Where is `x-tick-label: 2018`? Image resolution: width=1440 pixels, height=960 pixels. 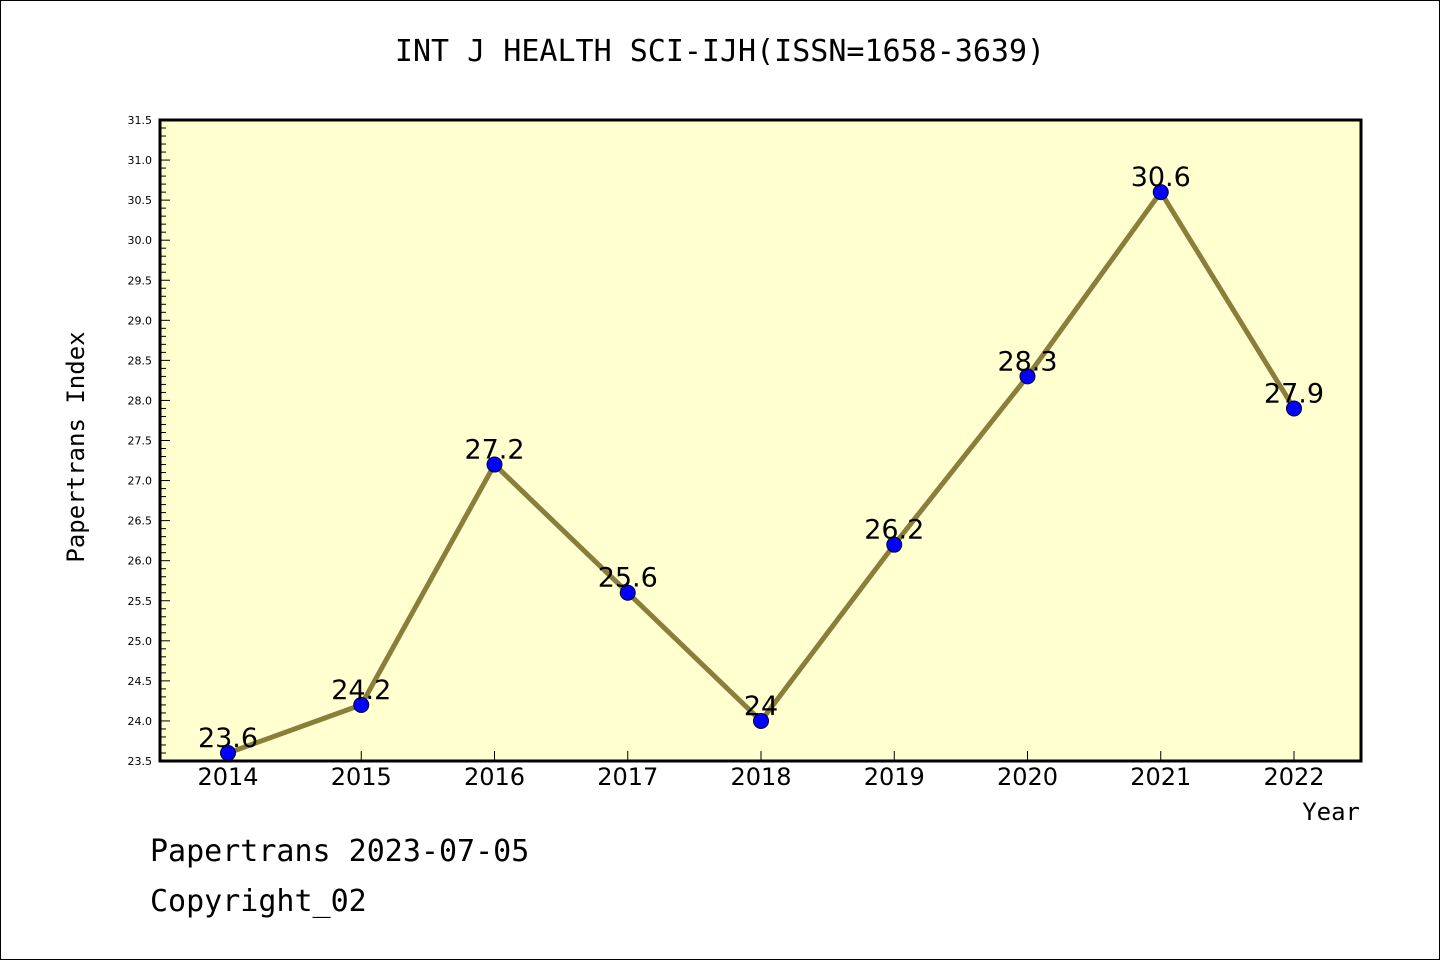 x-tick-label: 2018 is located at coordinates (760, 777).